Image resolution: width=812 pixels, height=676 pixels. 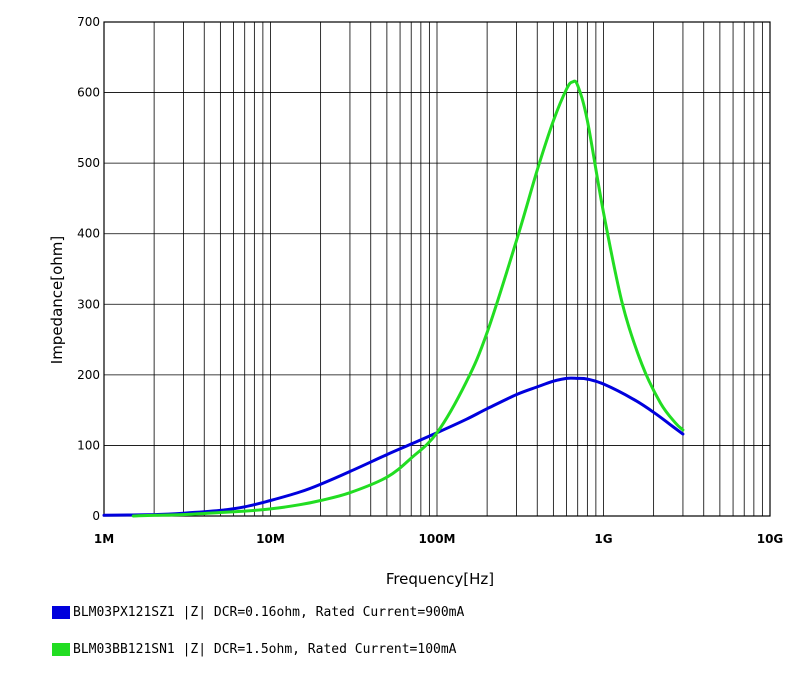 I want to click on x-tick-label: 10G, so click(x=770, y=539).